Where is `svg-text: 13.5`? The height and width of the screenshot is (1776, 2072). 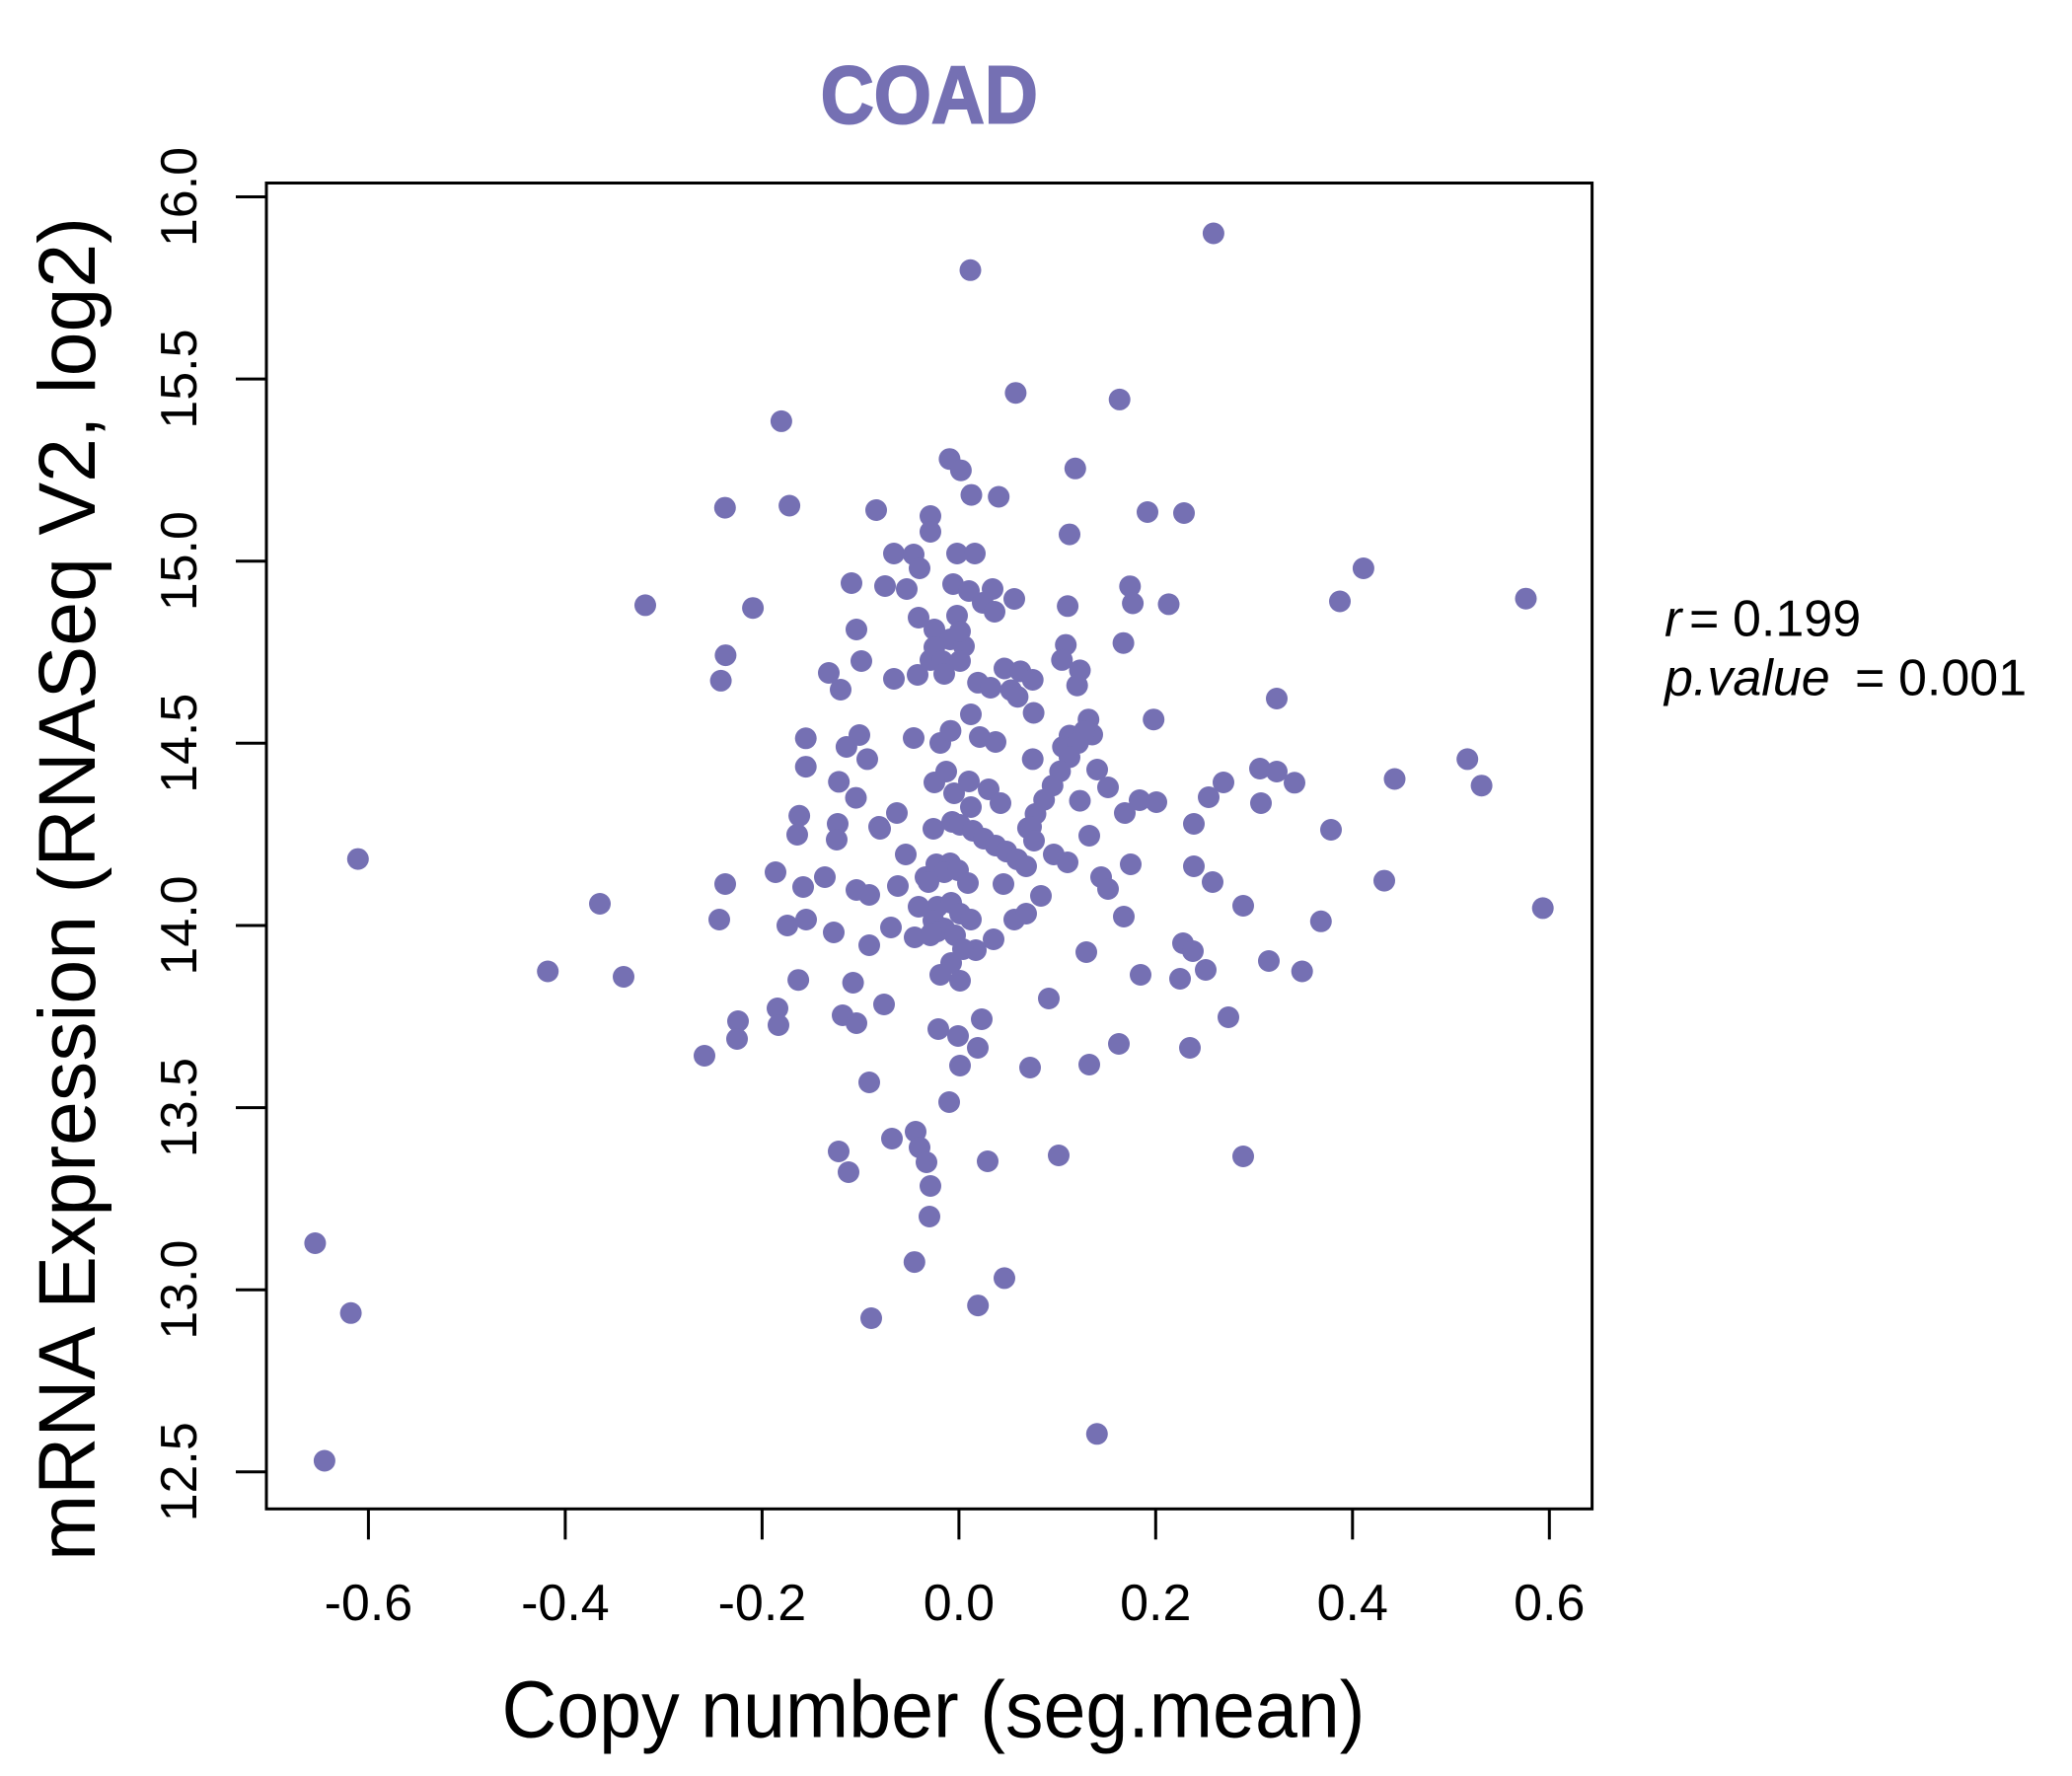 svg-text: 13.5 is located at coordinates (179, 1107).